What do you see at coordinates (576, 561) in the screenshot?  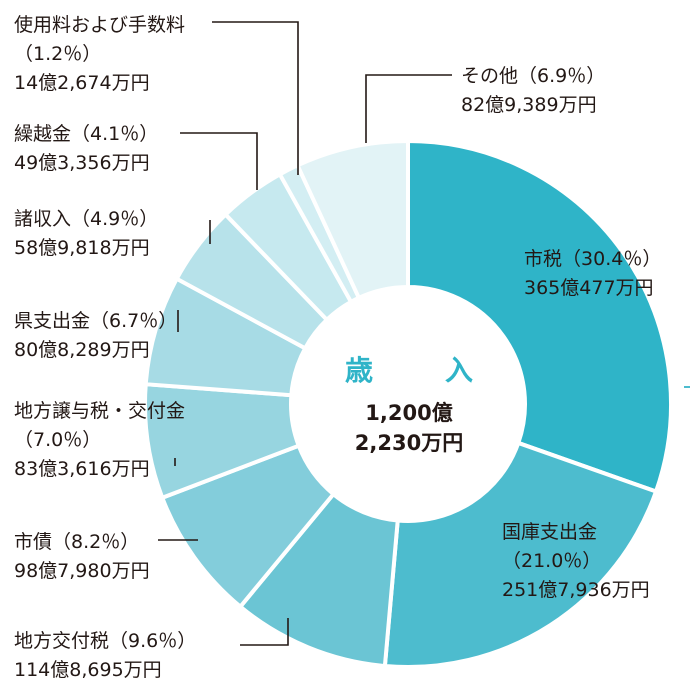 I see `label-kokko-shishutsukin: 国庫支出金 （21.0％） 251億7,936万円` at bounding box center [576, 561].